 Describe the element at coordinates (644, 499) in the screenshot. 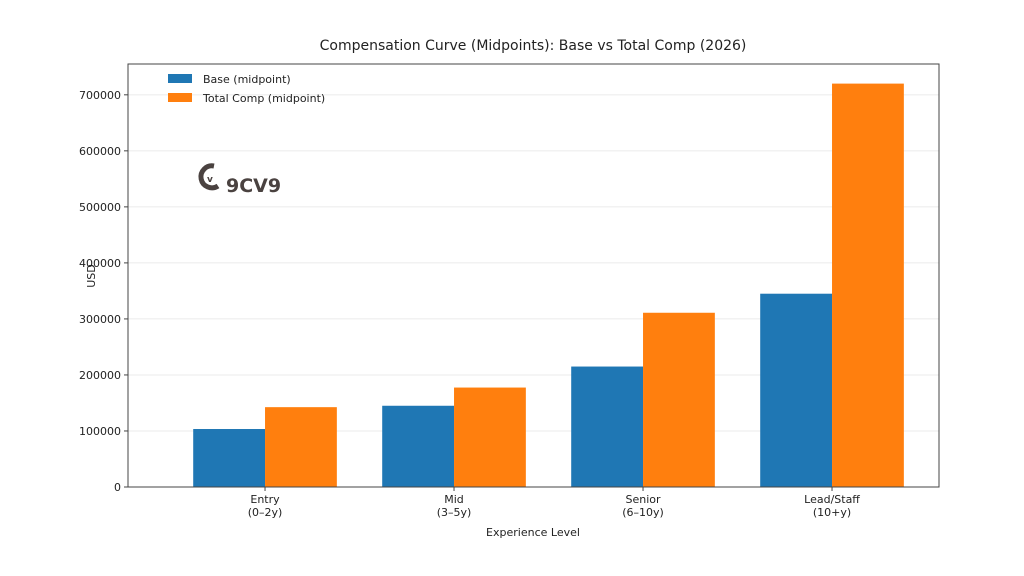

I see `x-tick-label: Senior` at that location.